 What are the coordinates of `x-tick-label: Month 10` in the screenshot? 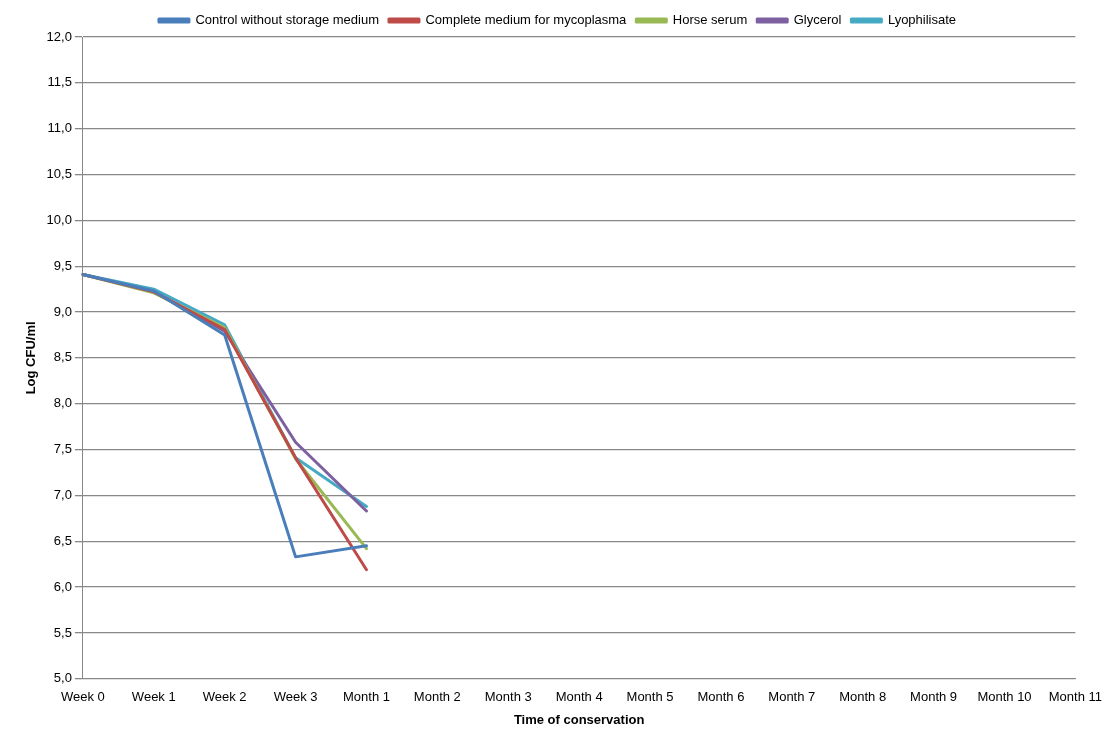 It's located at (1004, 697).